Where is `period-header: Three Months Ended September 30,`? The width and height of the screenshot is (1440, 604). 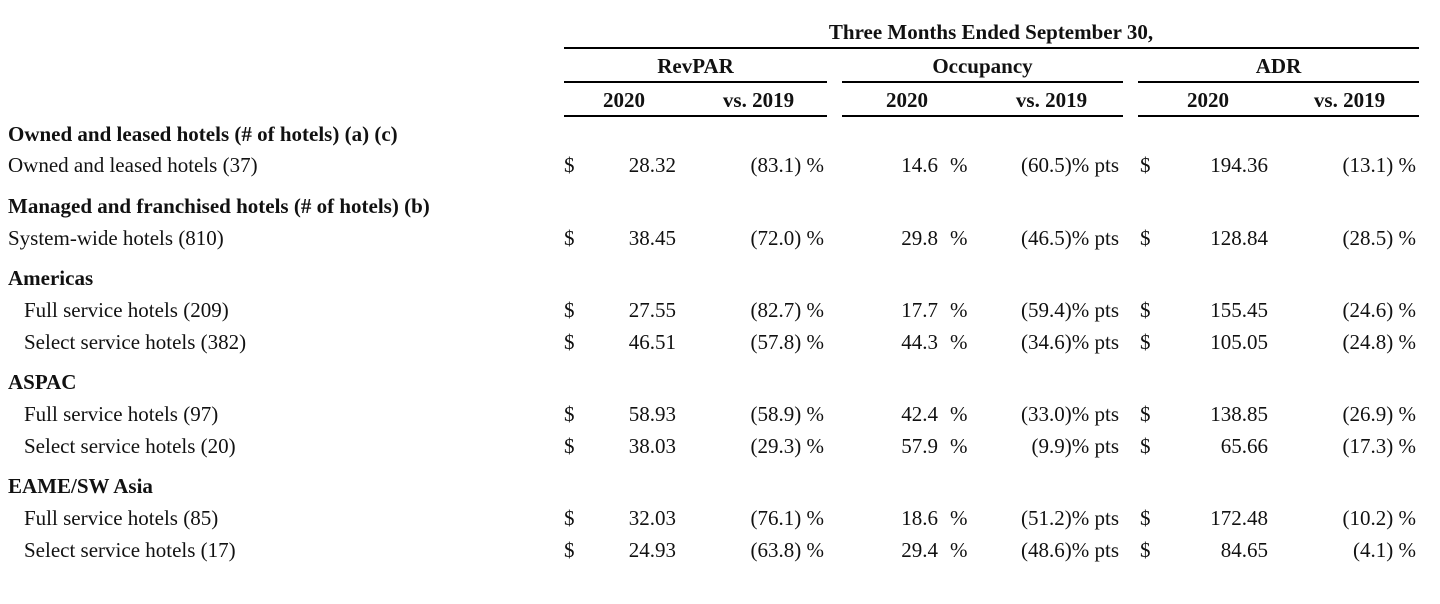 period-header: Three Months Ended September 30, is located at coordinates (991, 32).